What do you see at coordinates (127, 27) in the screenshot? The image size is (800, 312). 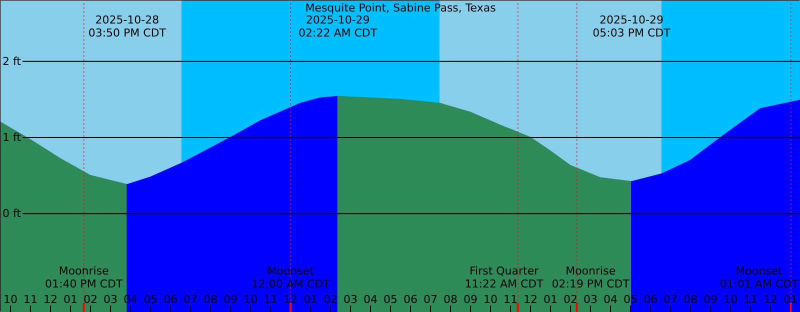 I see `annotation: 2025-10-28 03:50 PM CDT` at bounding box center [127, 27].